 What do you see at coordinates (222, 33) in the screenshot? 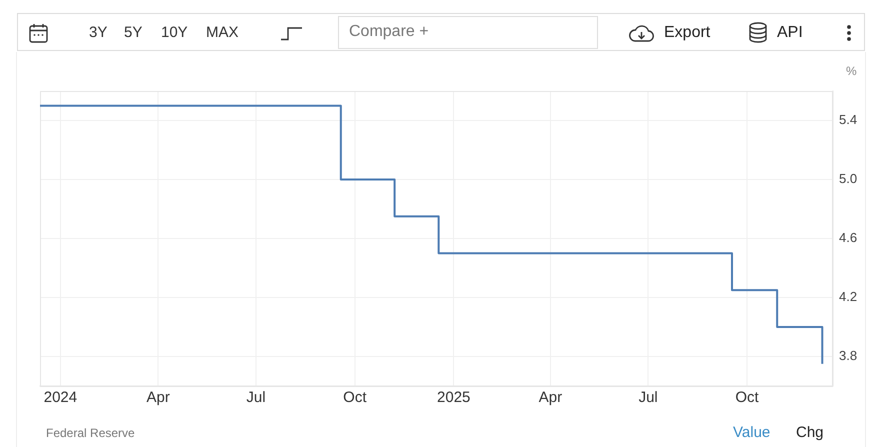
I see `text: MAX` at bounding box center [222, 33].